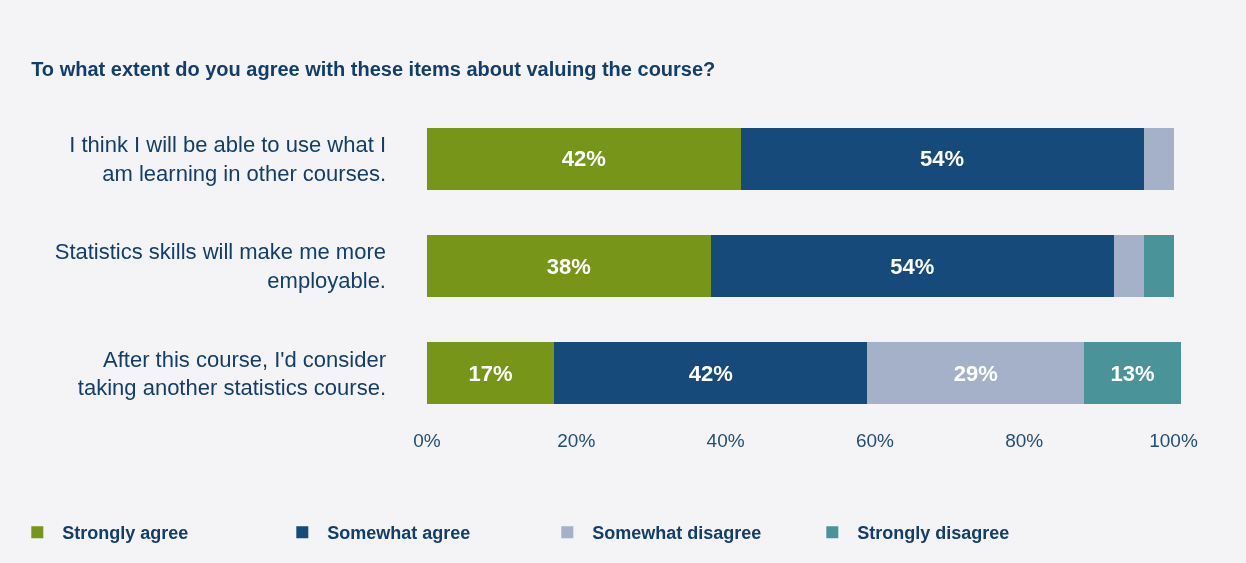 The width and height of the screenshot is (1246, 563). I want to click on data-label: 29%, so click(975, 373).